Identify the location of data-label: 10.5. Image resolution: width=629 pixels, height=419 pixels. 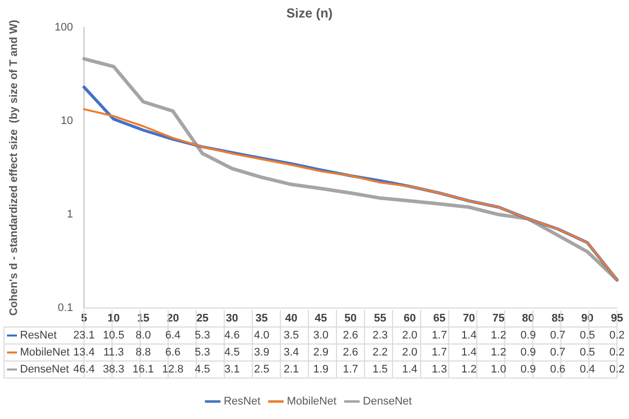
(113, 336).